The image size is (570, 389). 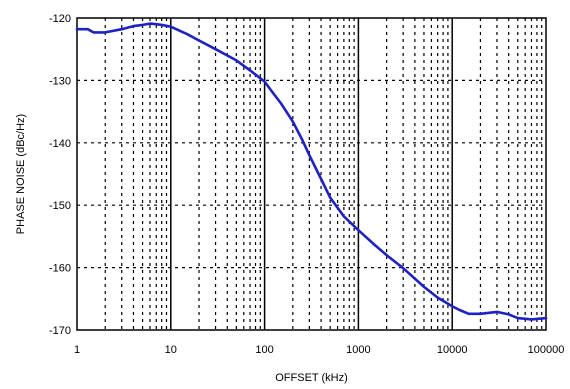 I want to click on x-tick-label: 10, so click(x=171, y=350).